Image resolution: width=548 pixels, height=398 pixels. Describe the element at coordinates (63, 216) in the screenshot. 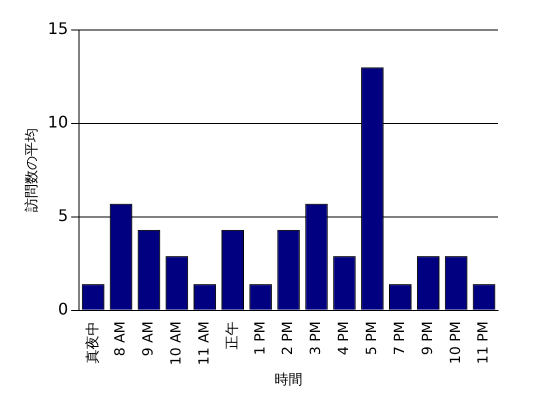

I see `y-tick-label: 5` at that location.